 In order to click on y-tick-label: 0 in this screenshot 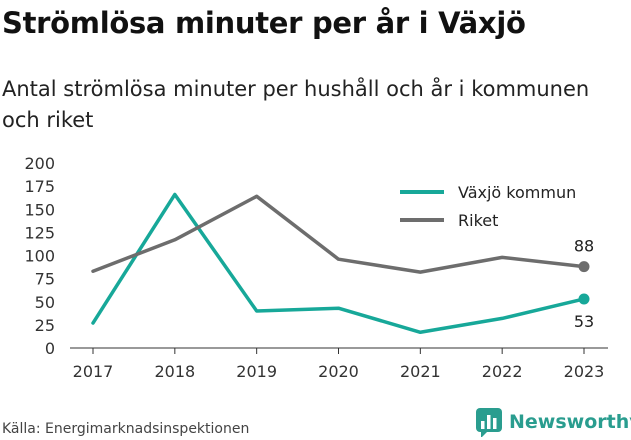, I will do `click(50, 348)`.